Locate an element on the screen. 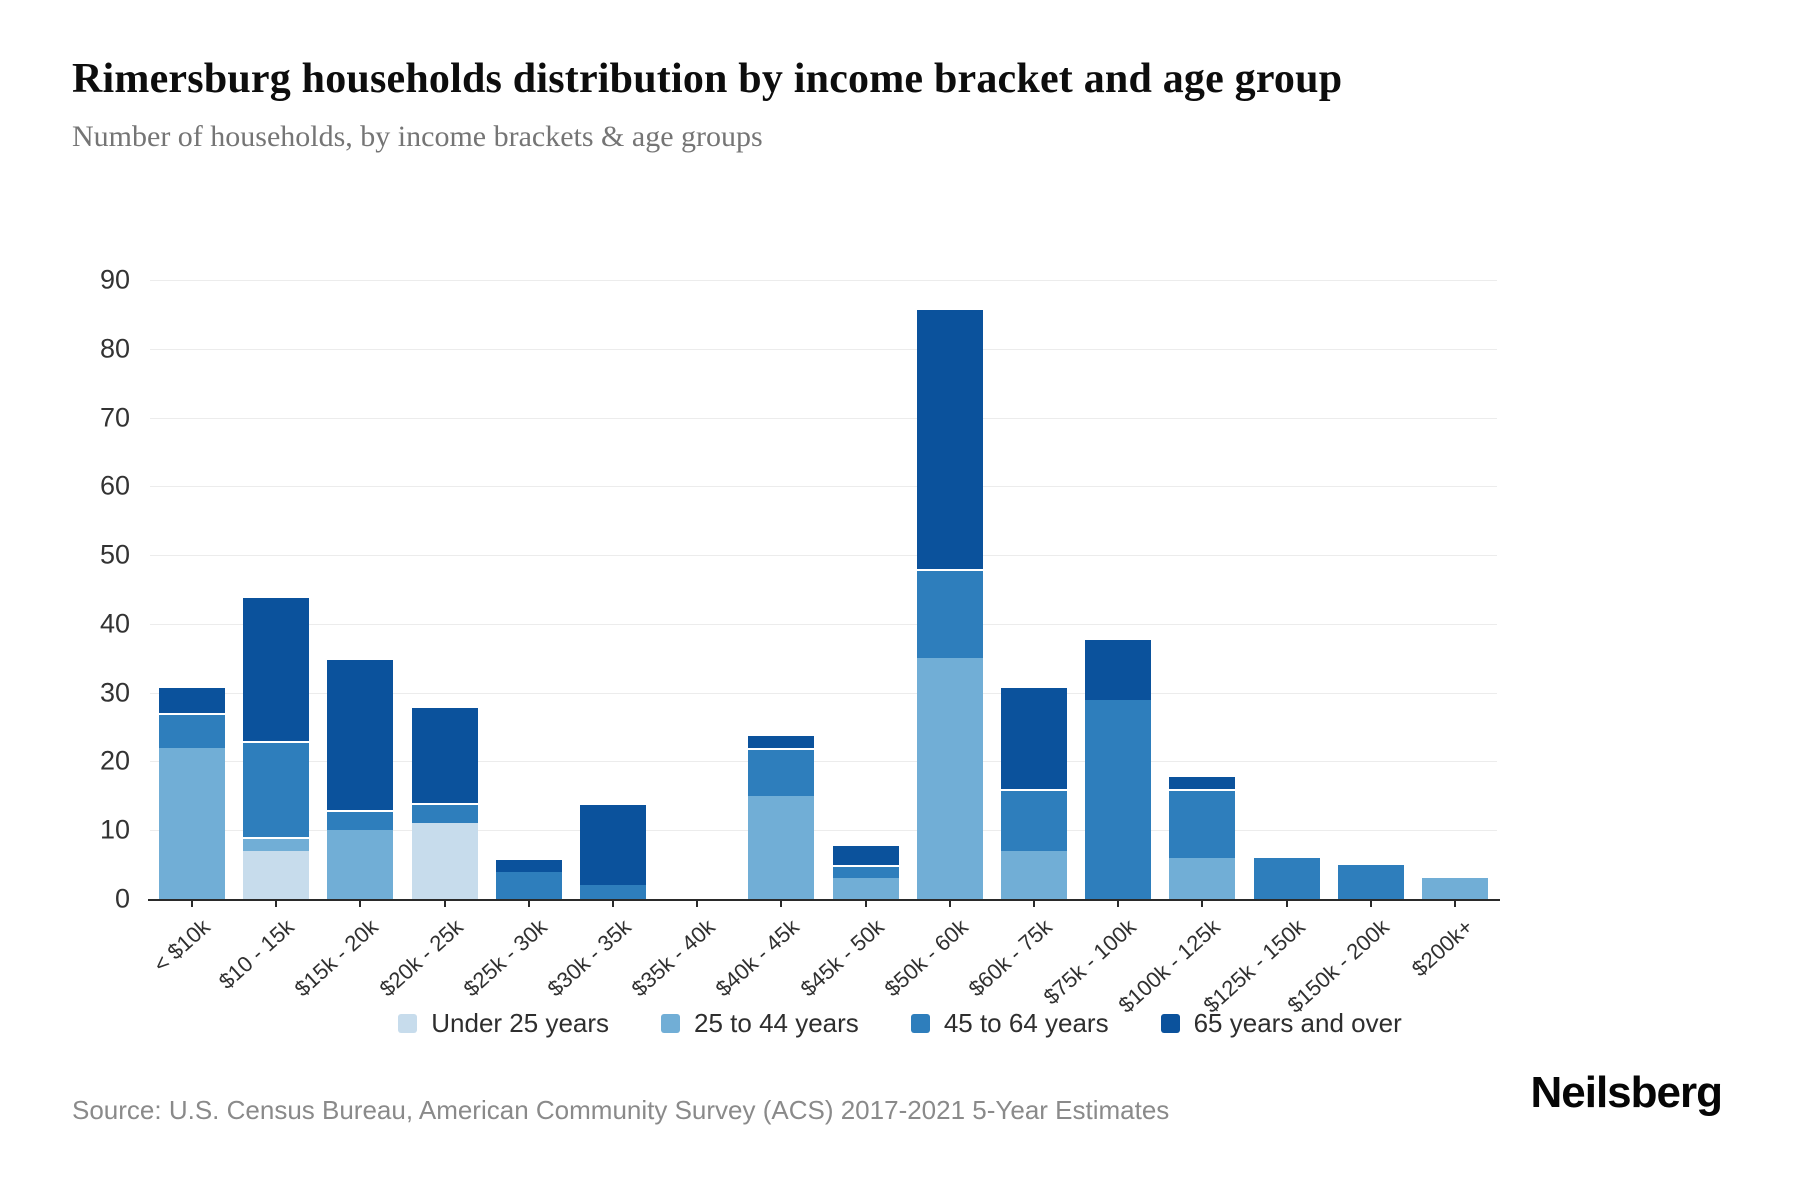 This screenshot has height=1200, width=1800. bar-$100k - 125k is located at coordinates (1202, 837).